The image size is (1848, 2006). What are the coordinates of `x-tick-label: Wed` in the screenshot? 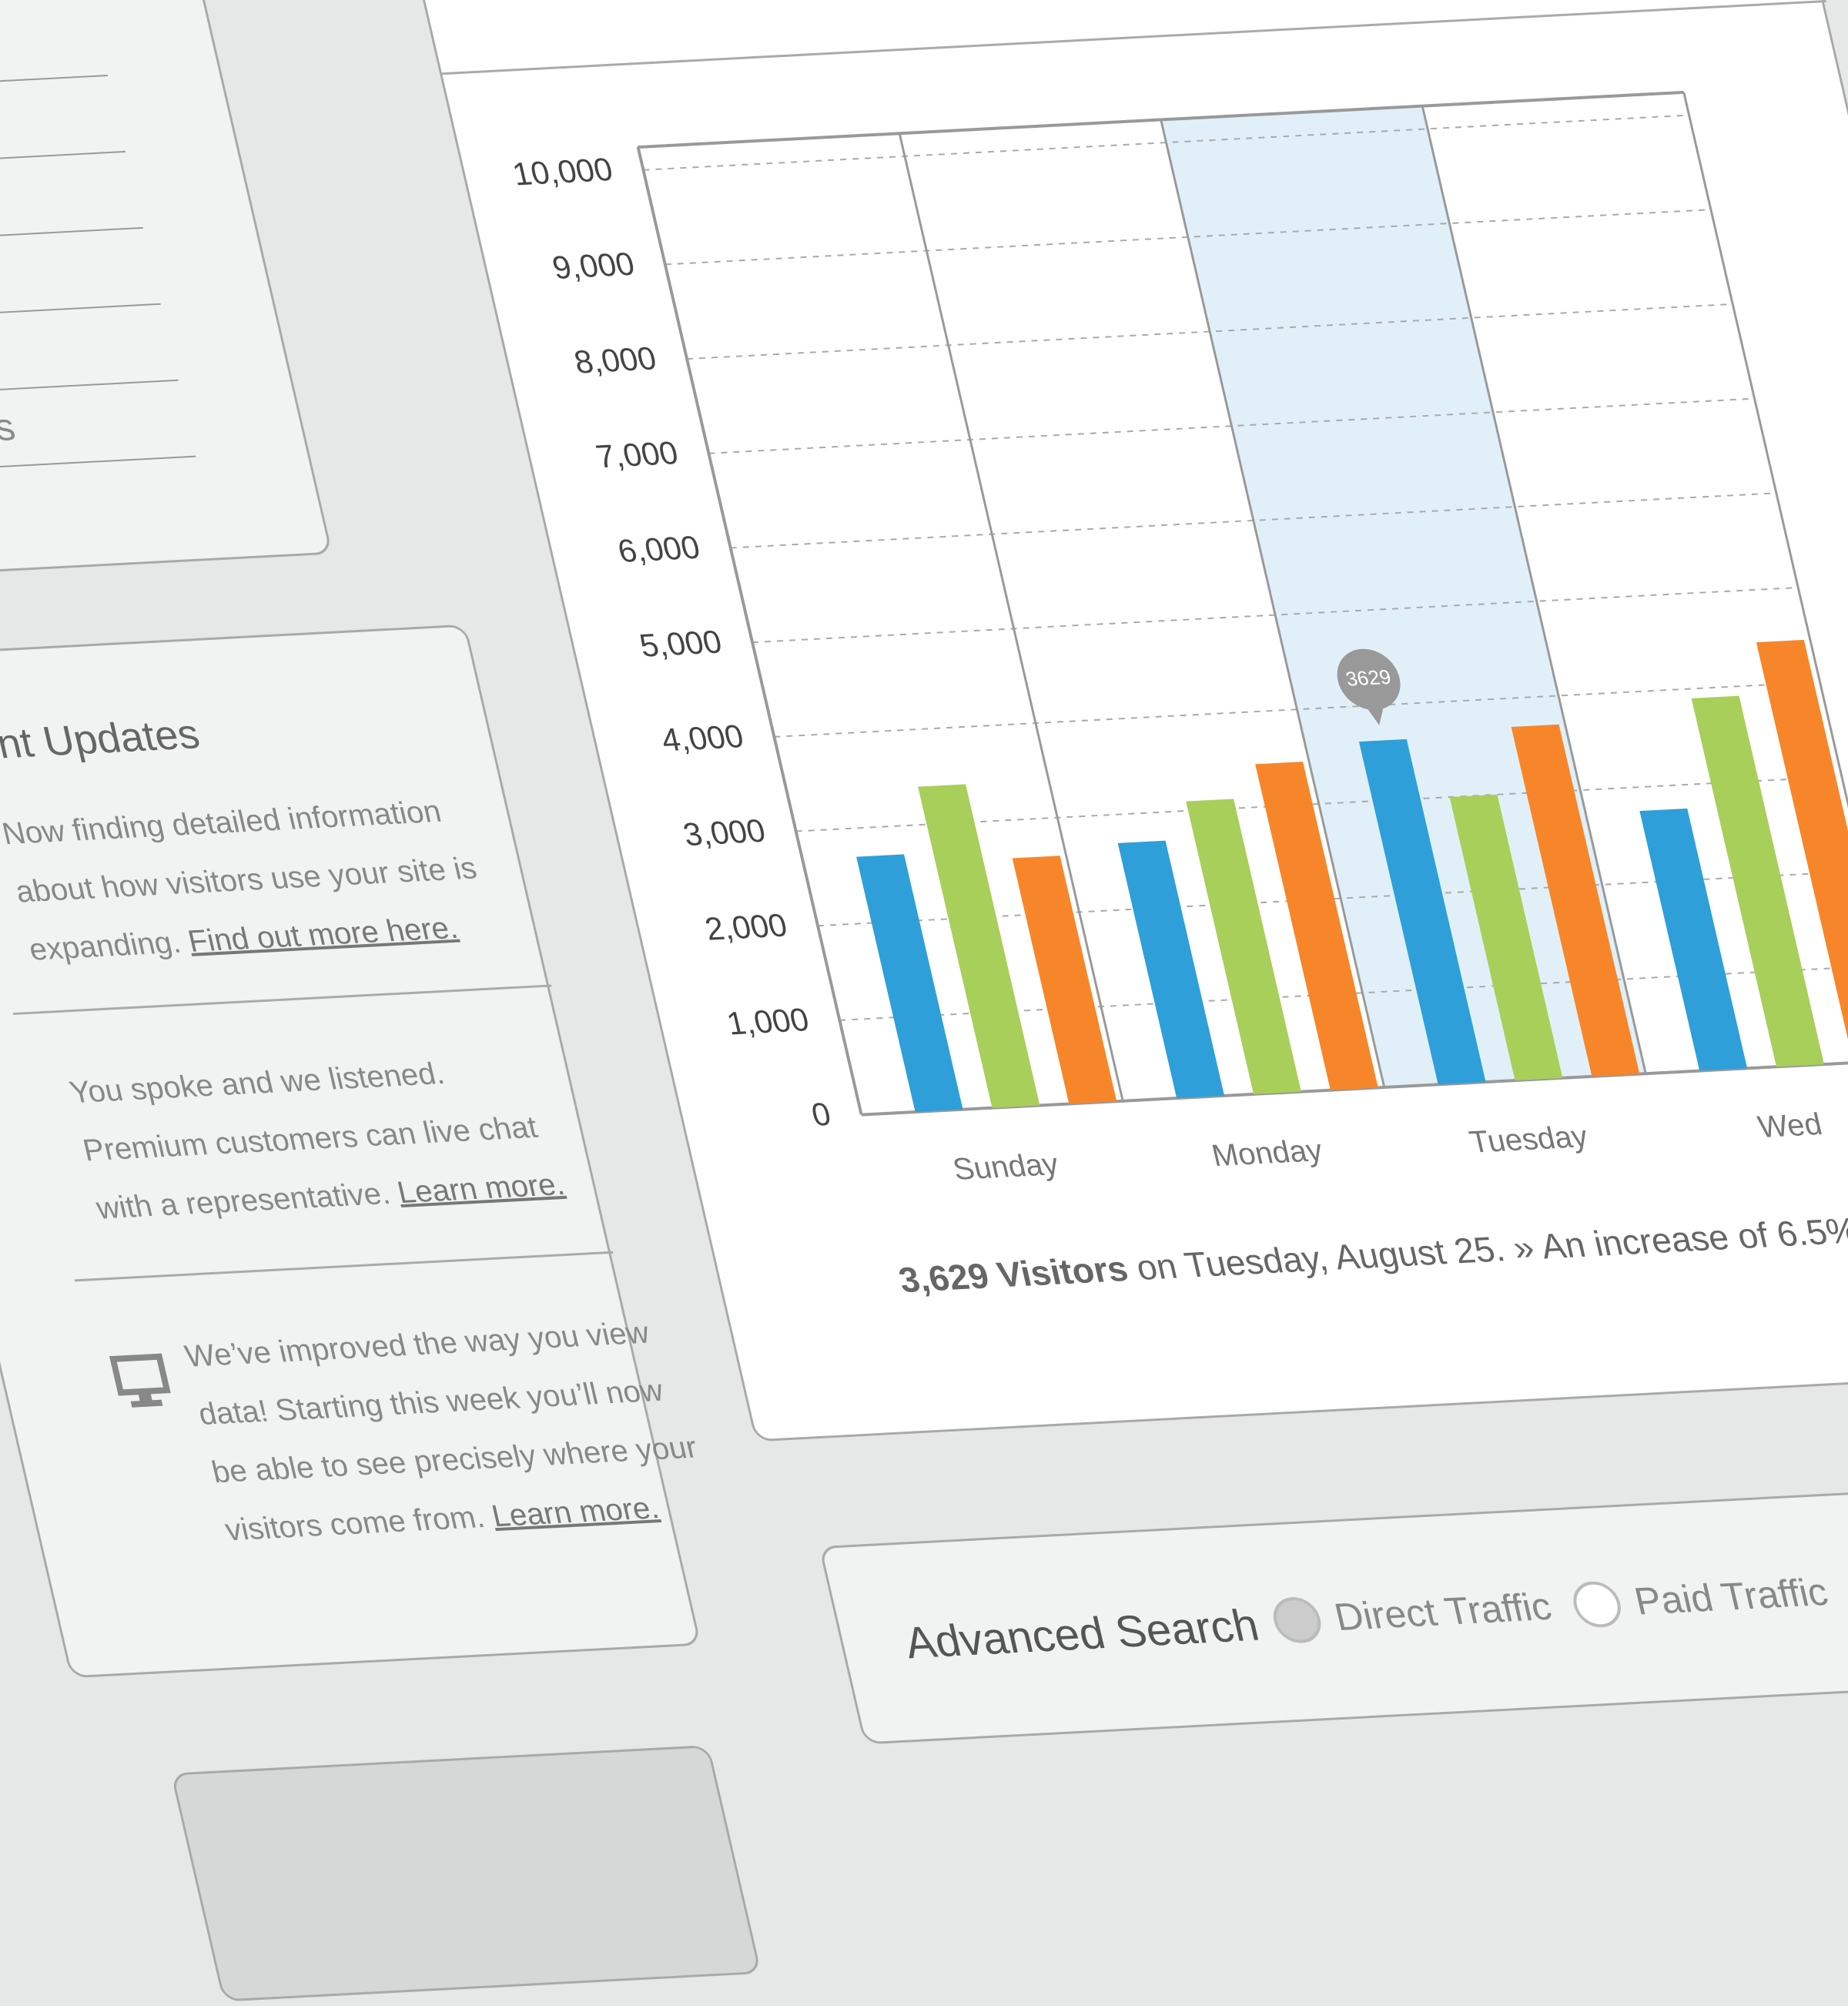 It's located at (1790, 1125).